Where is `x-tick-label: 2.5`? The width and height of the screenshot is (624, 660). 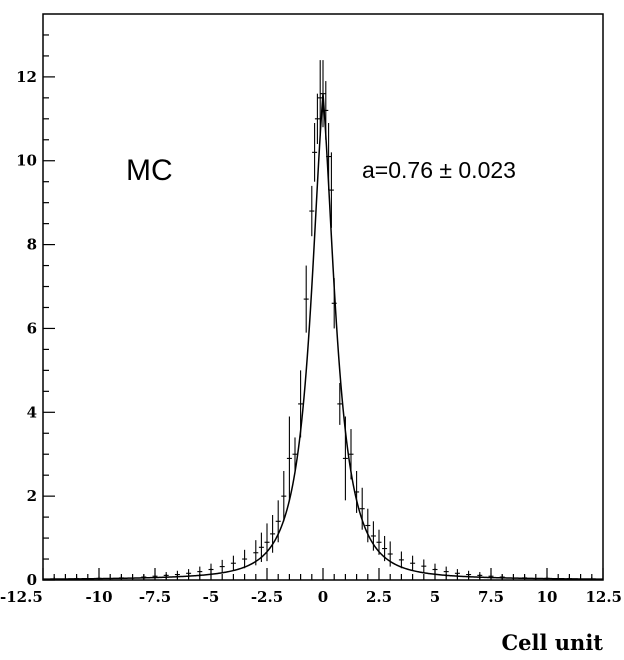
x-tick-label: 2.5 is located at coordinates (379, 597).